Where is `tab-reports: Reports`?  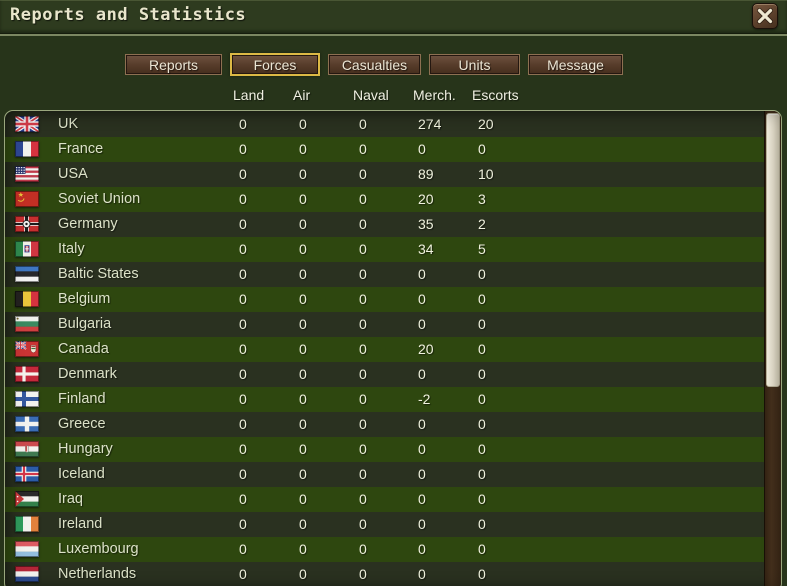 tab-reports: Reports is located at coordinates (173, 64).